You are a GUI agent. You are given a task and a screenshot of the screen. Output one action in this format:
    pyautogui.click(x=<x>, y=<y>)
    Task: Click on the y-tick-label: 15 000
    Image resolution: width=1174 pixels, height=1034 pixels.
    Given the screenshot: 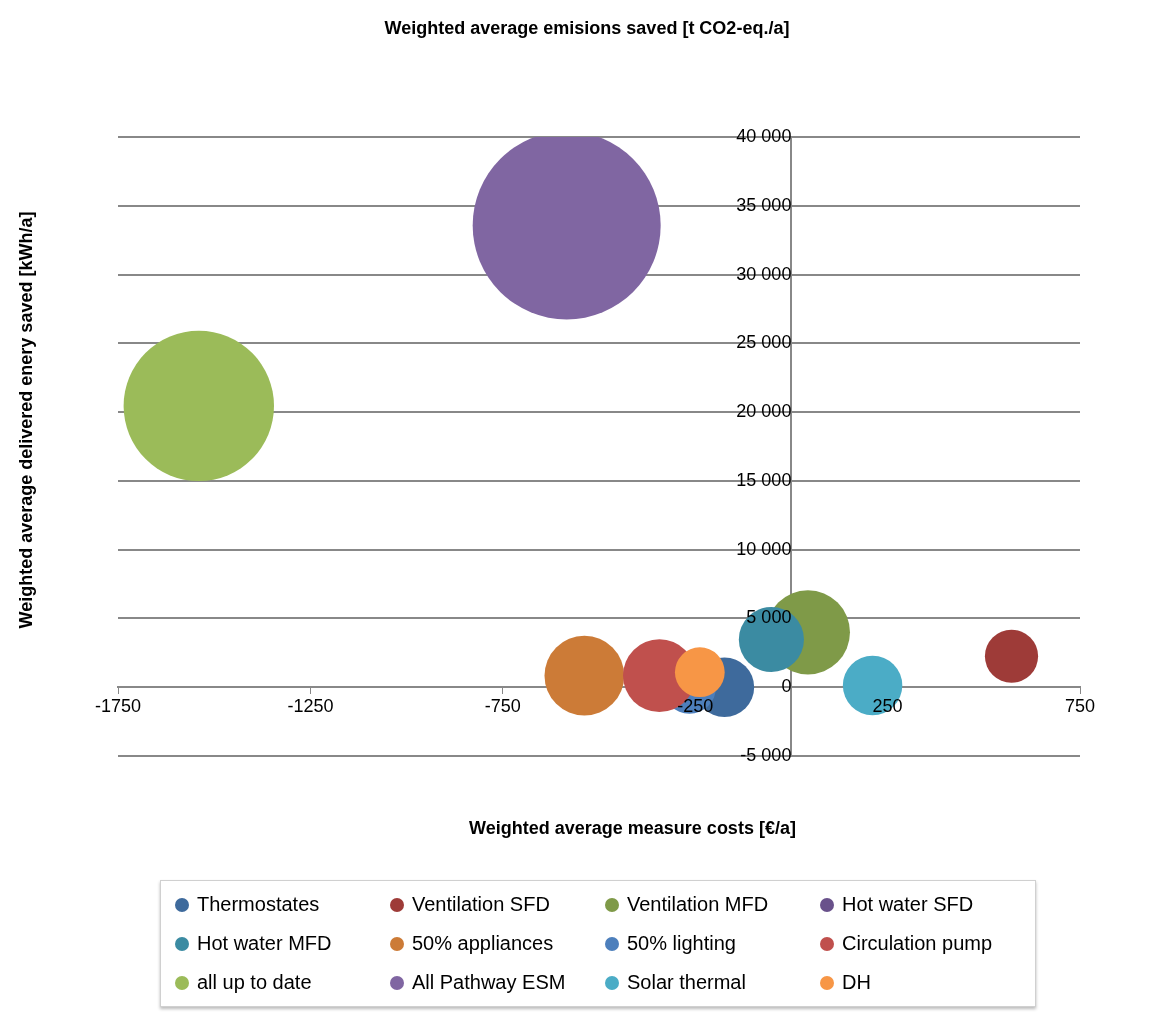 What is the action you would take?
    pyautogui.click(x=764, y=479)
    